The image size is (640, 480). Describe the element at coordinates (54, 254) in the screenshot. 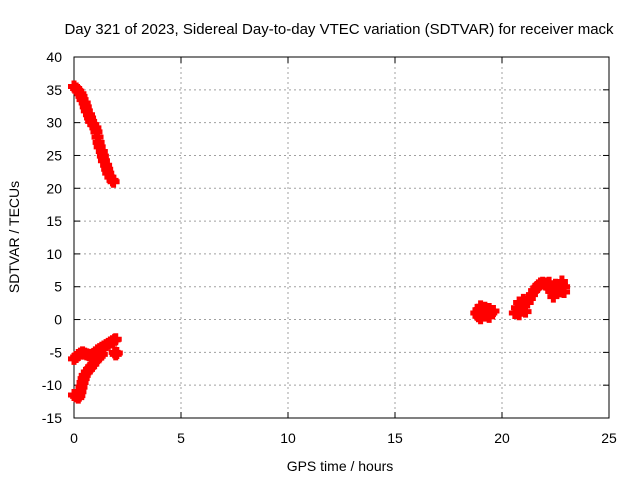

I see `y-tick-label: 10` at that location.